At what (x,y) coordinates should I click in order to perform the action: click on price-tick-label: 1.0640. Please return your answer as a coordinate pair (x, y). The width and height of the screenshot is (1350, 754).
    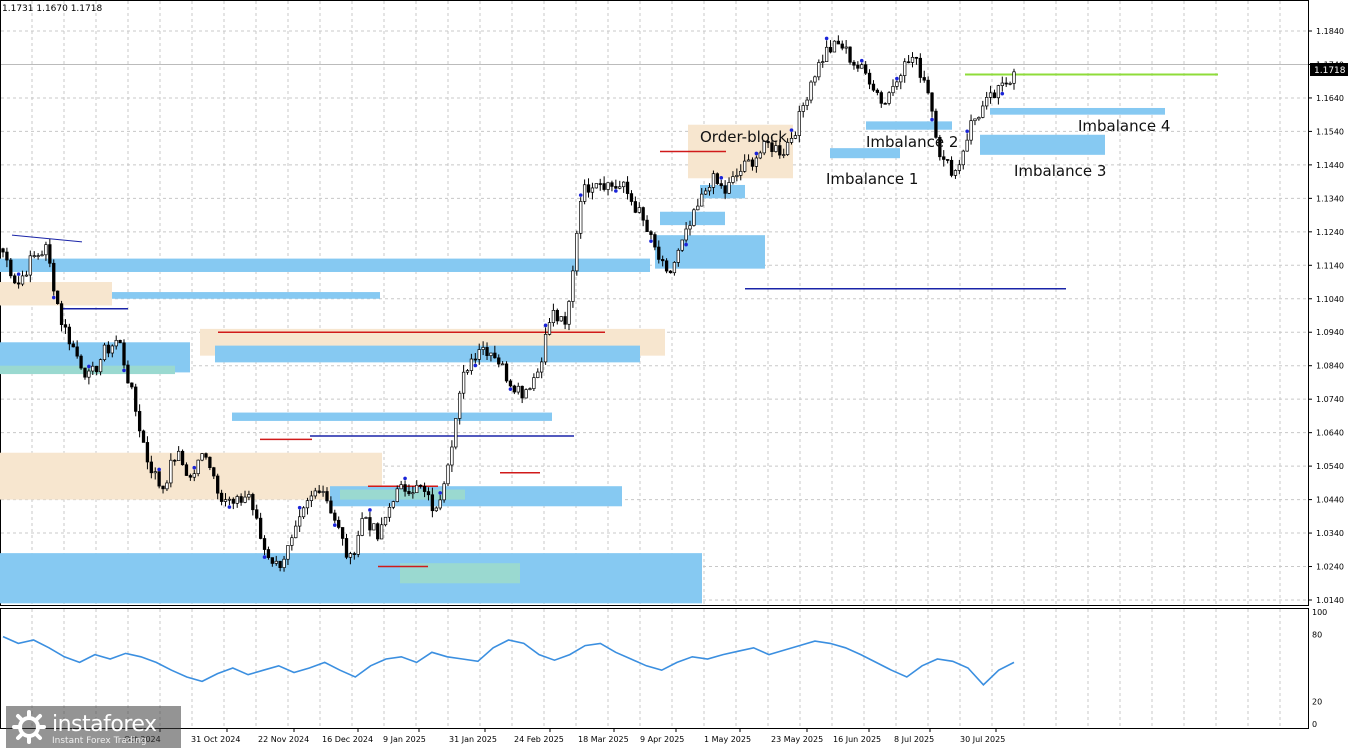
    Looking at the image, I should click on (1330, 433).